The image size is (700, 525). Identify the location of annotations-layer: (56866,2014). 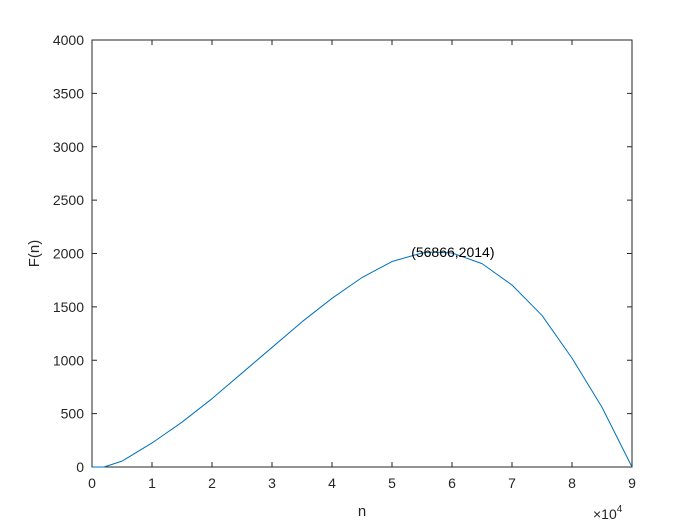
(452, 252).